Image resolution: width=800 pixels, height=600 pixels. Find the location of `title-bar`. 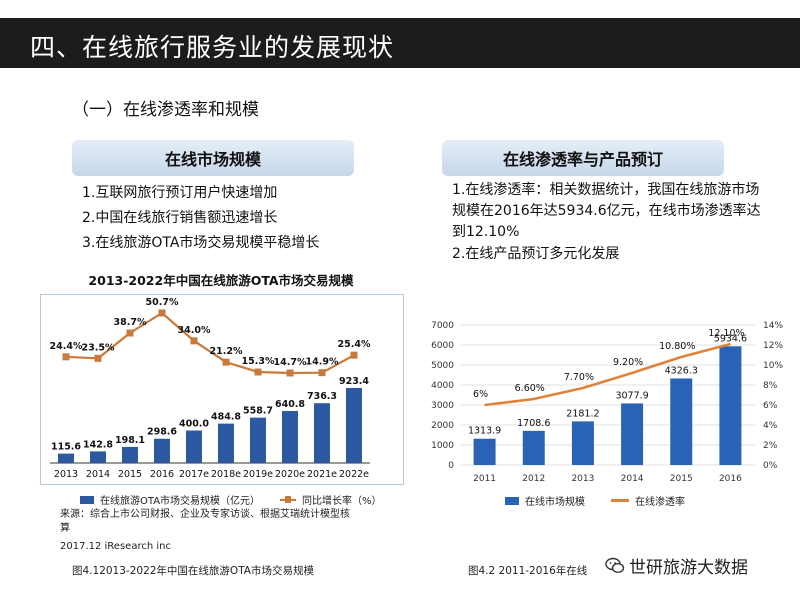

title-bar is located at coordinates (400, 43).